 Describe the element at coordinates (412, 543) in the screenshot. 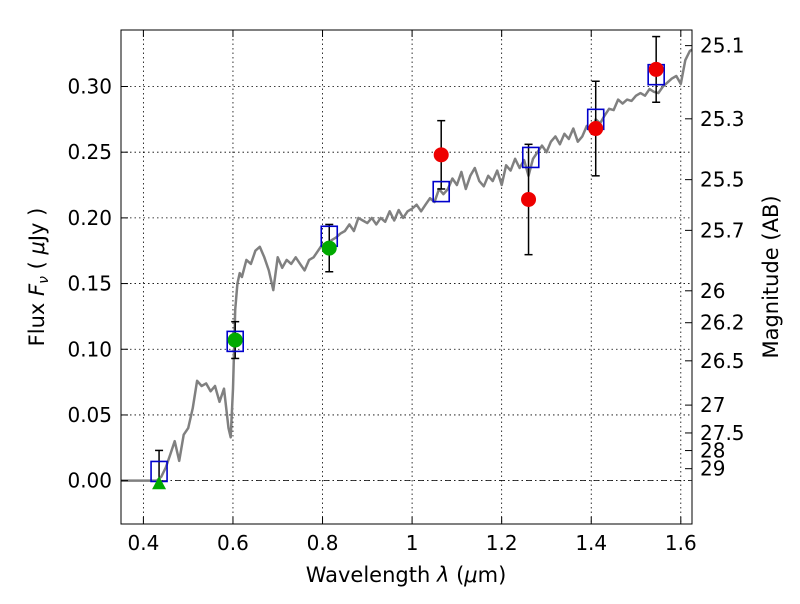

I see `x-tick-label: 1` at that location.